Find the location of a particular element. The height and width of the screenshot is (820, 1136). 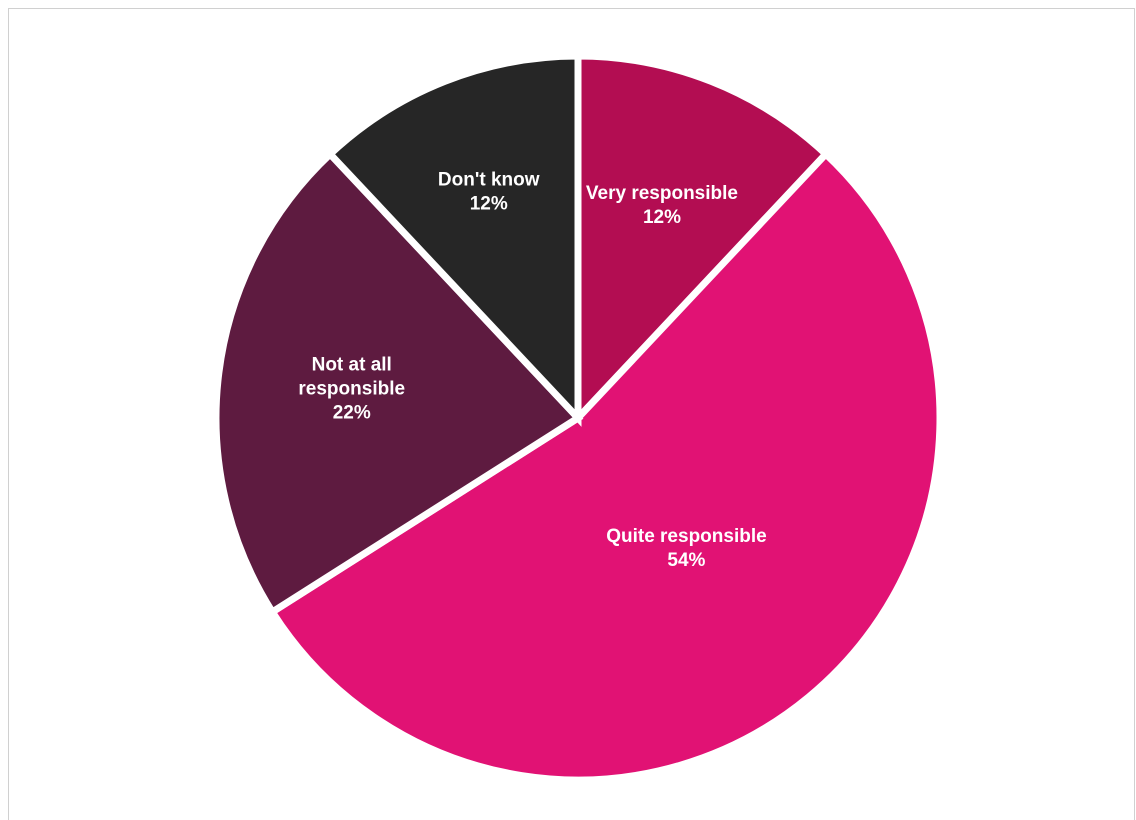

slice-category-label: responsible is located at coordinates (351, 388).